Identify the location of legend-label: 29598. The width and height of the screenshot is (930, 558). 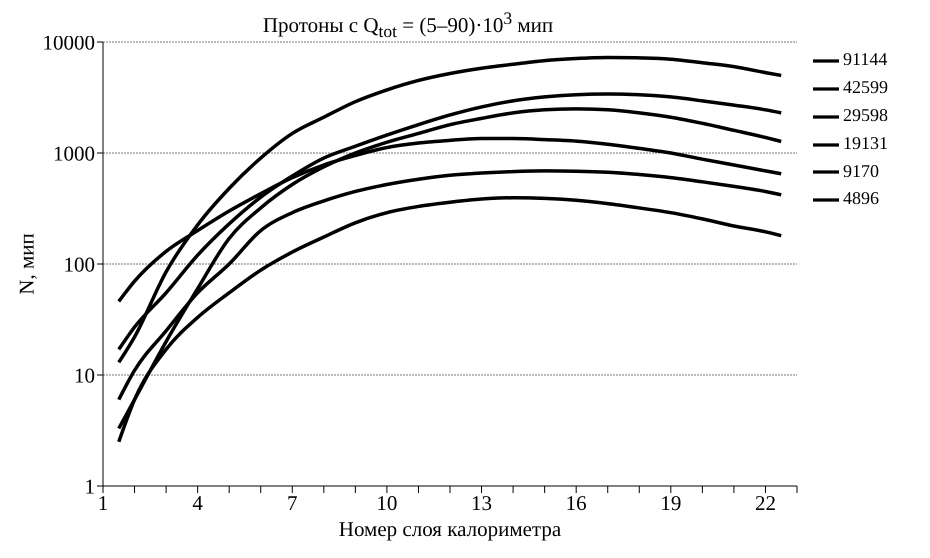
(865, 114).